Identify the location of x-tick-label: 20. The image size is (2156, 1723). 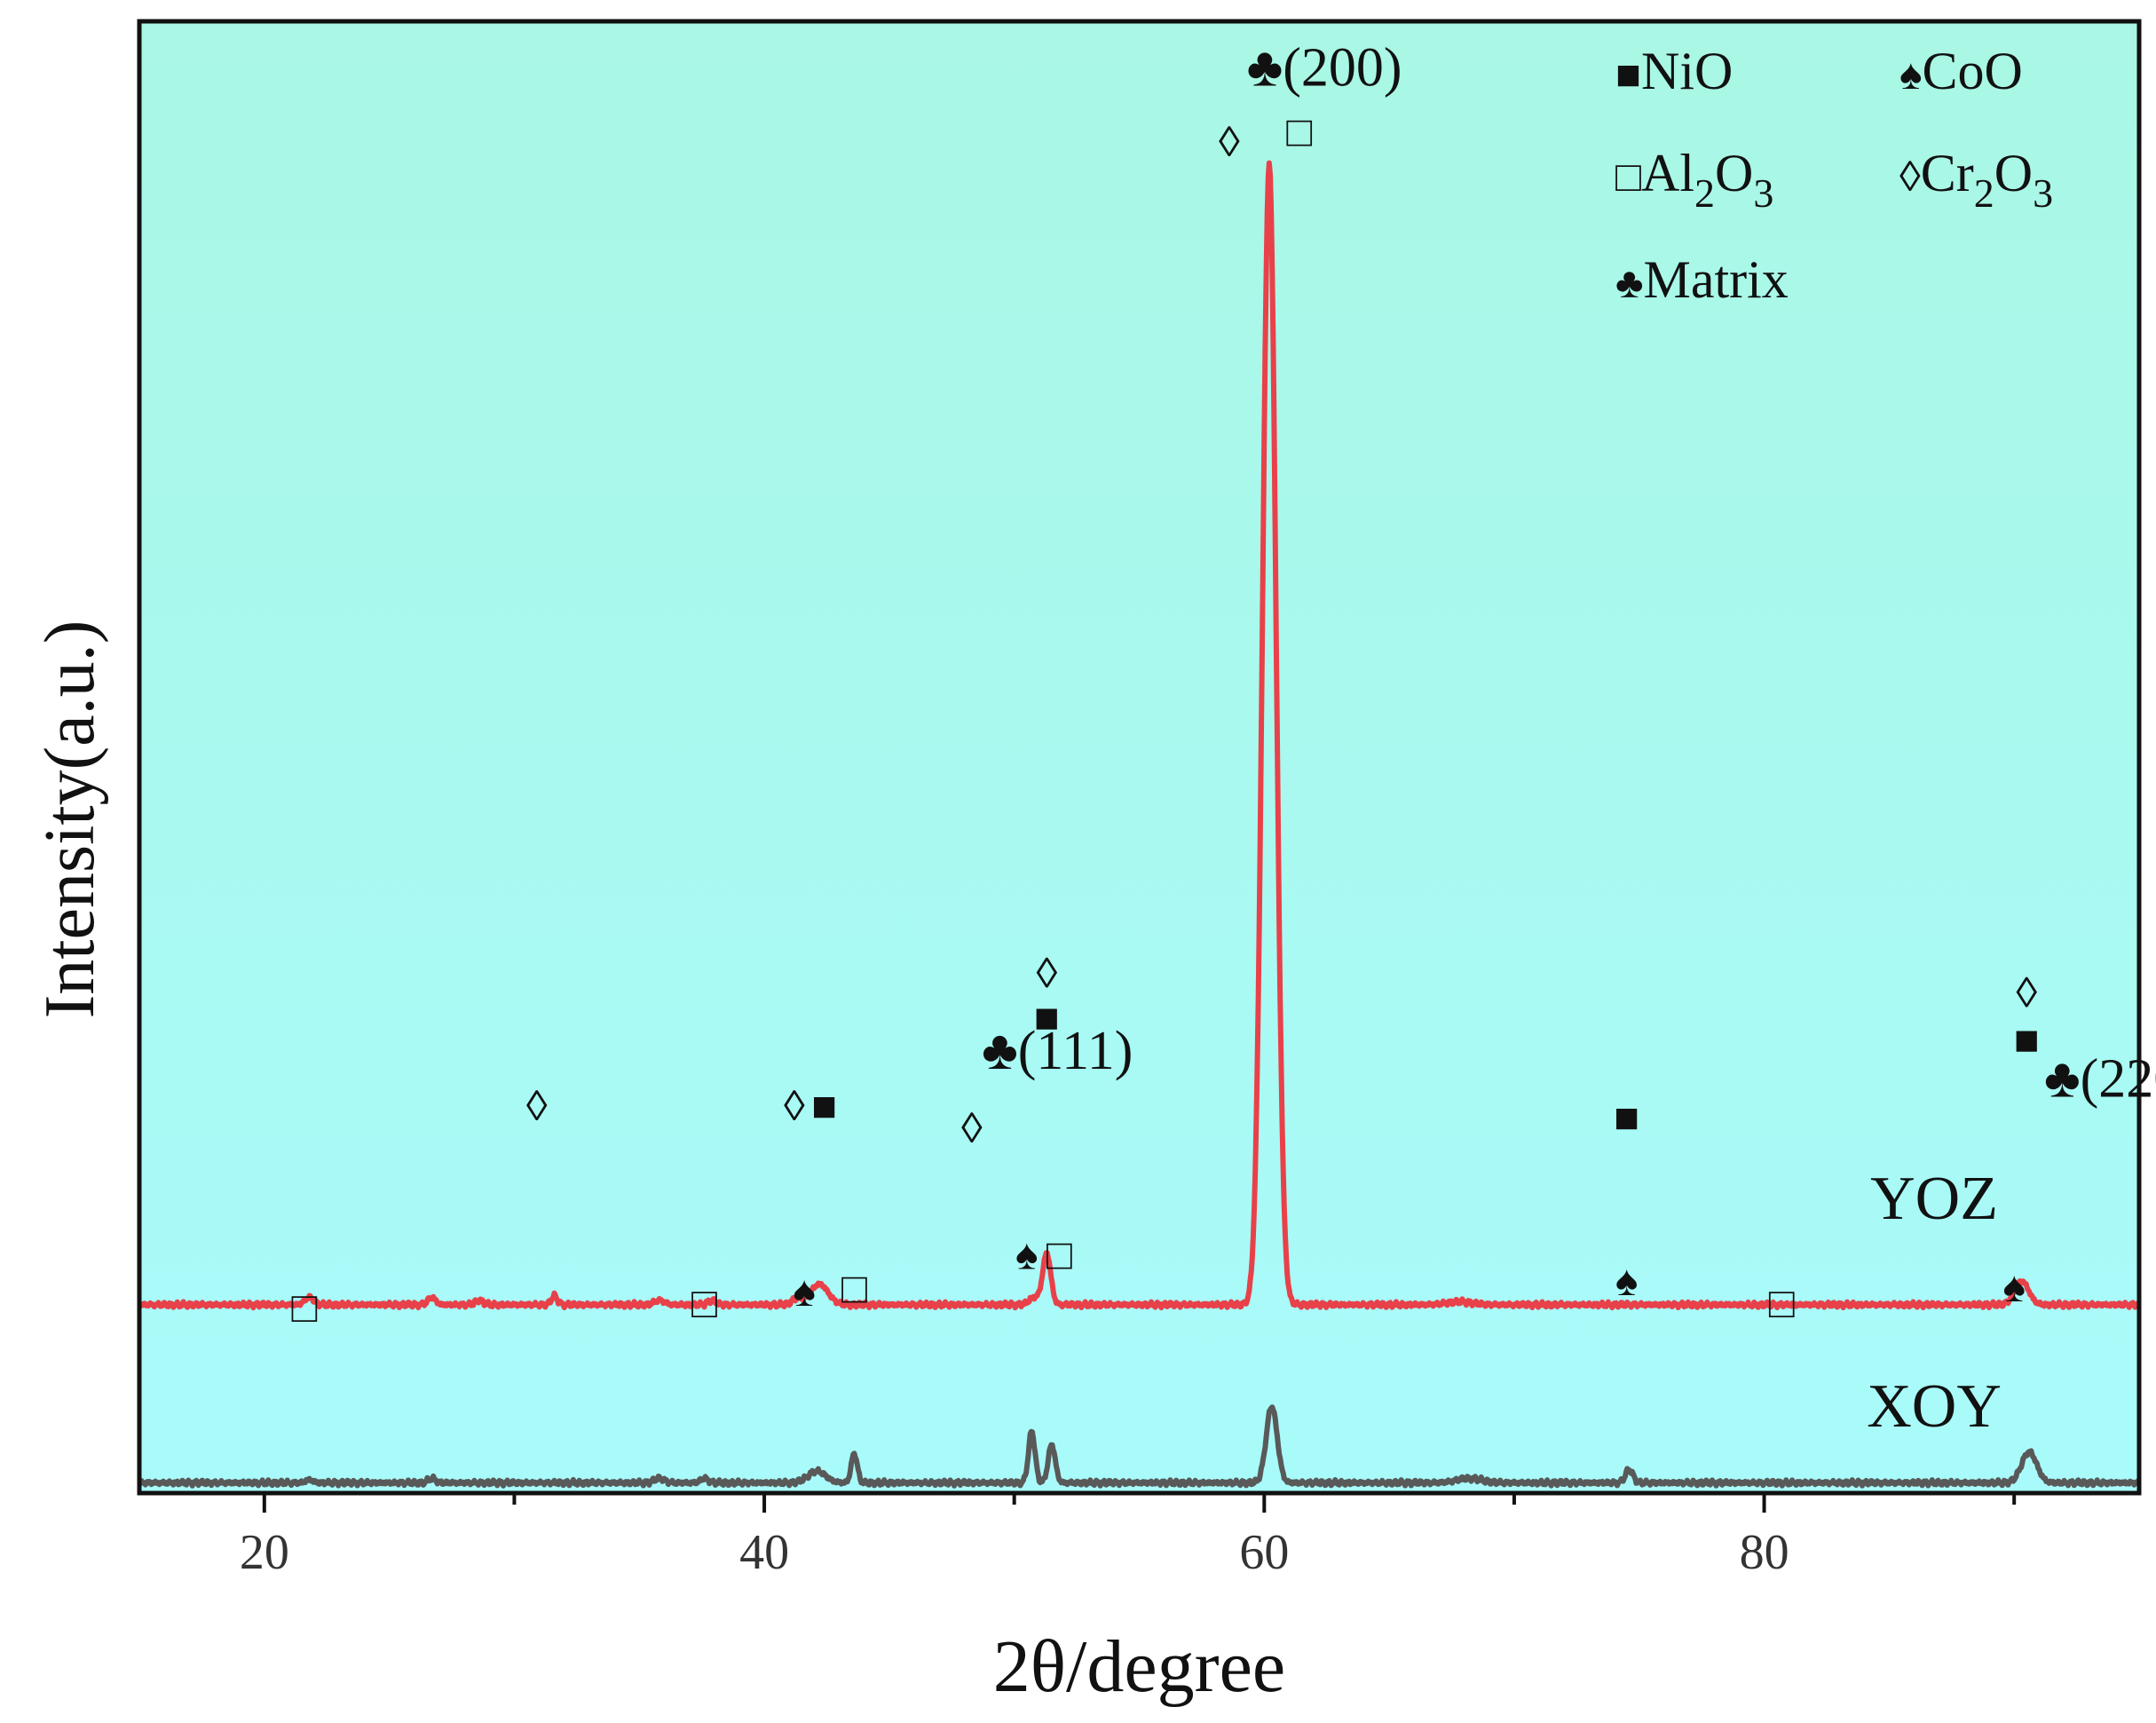
(264, 1553).